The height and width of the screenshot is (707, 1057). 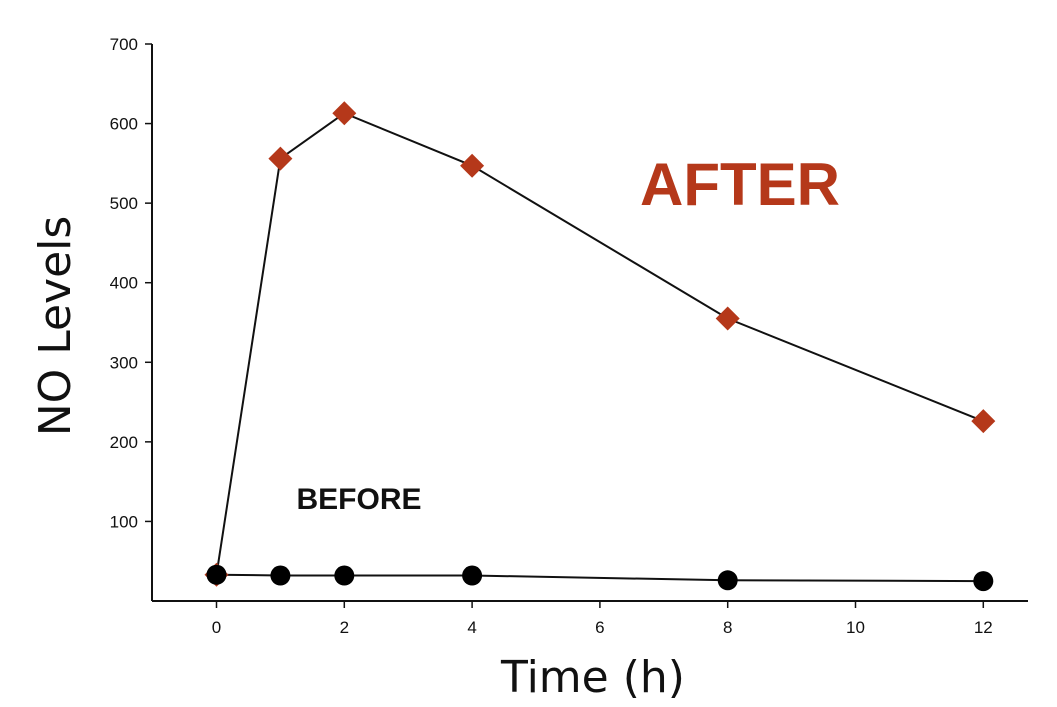 I want to click on y-ticks: 100 200 300 400 500 600 700, so click(x=131, y=283).